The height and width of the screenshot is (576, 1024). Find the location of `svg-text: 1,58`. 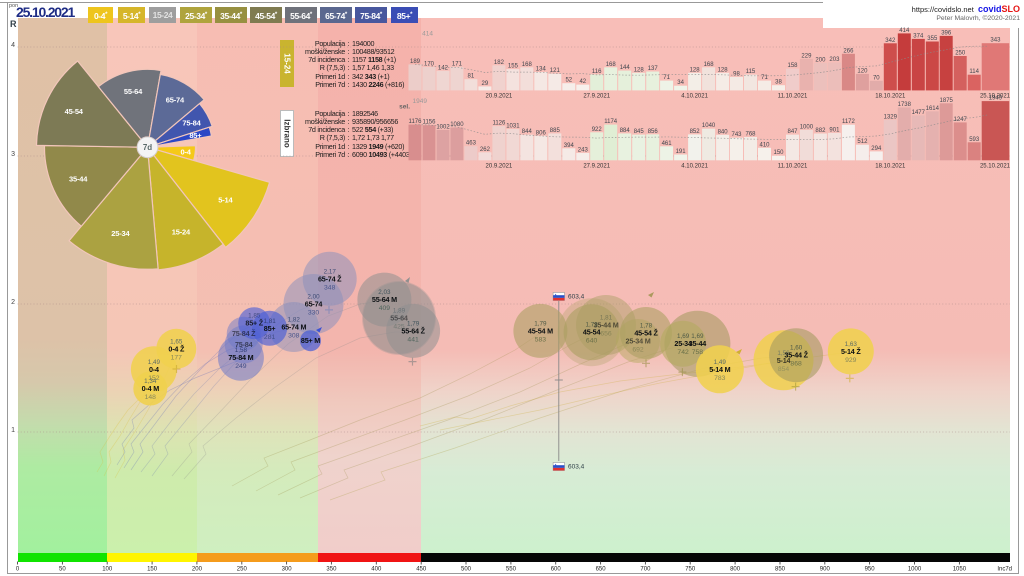

svg-text: 1,58 is located at coordinates (241, 350).